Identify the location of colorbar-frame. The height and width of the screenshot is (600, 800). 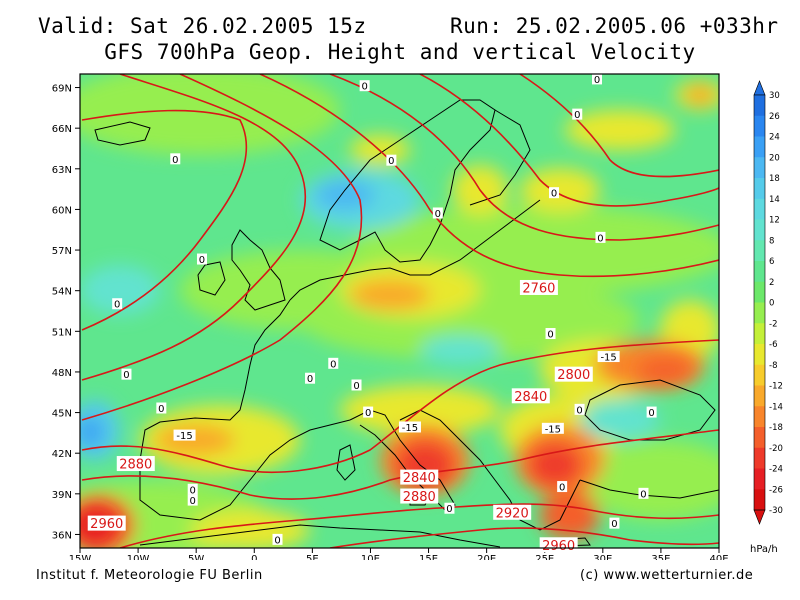
(759, 302).